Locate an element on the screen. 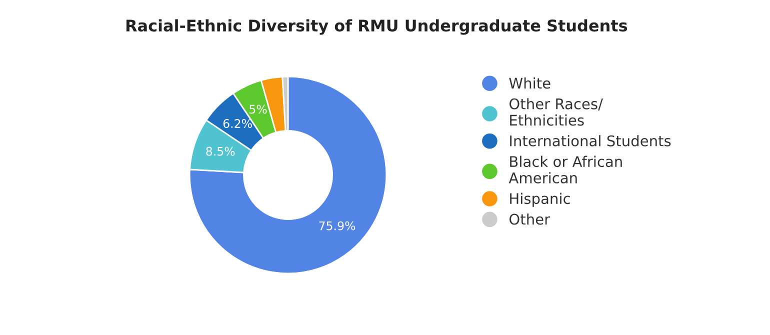  legend-label: White is located at coordinates (529, 83).